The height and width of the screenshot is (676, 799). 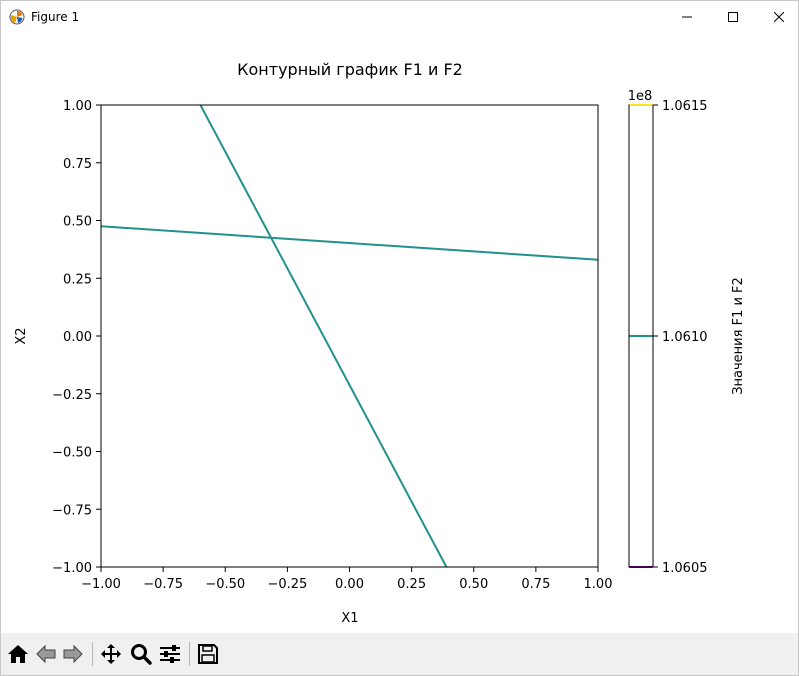 I want to click on y-tick-label: −0.25, so click(x=72, y=395).